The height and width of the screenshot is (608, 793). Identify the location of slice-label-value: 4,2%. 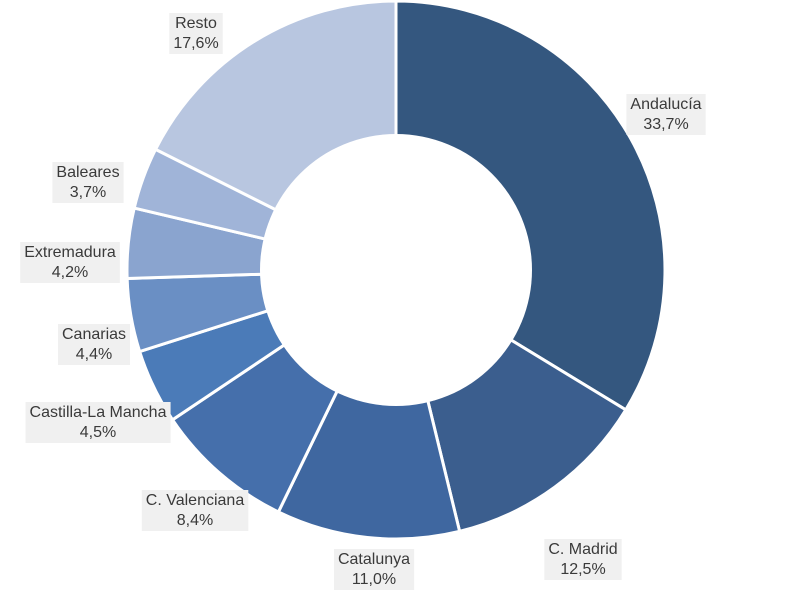
(70, 272).